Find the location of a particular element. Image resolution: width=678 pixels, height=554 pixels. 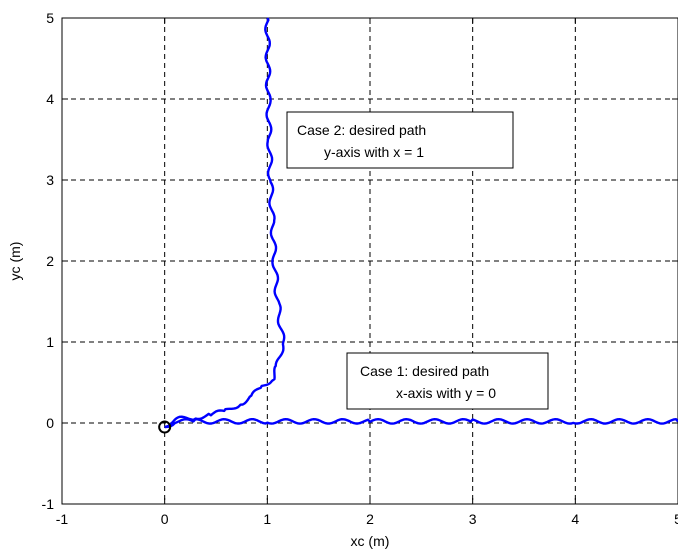

annotation-case-1-line2: x-axis with y = 0 is located at coordinates (446, 393).